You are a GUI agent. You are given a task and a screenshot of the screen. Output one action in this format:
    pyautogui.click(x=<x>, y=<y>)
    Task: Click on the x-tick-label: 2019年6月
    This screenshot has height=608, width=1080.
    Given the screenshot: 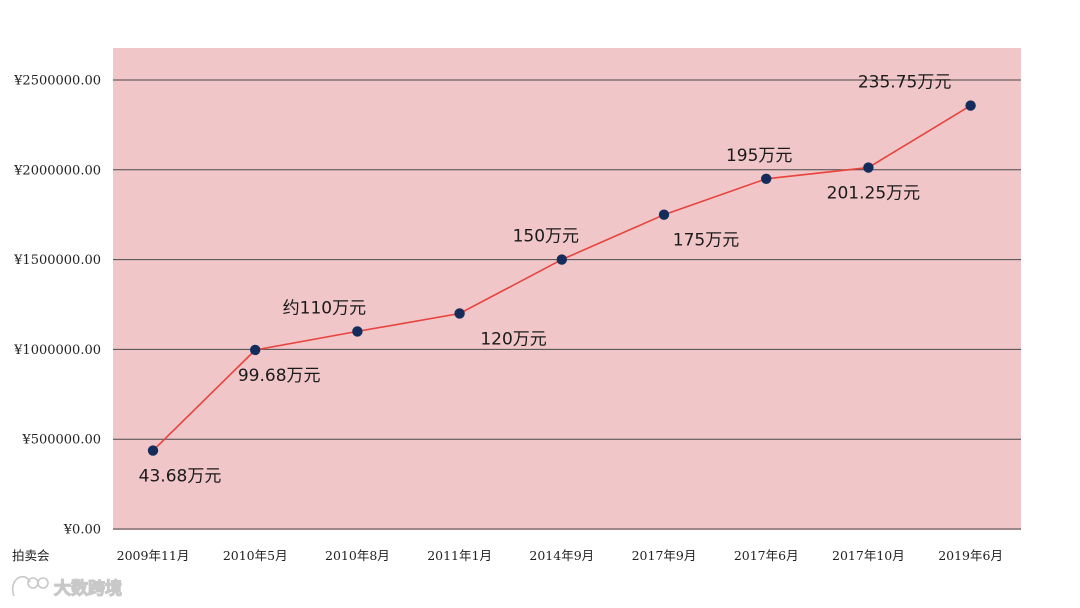 What is the action you would take?
    pyautogui.click(x=970, y=555)
    